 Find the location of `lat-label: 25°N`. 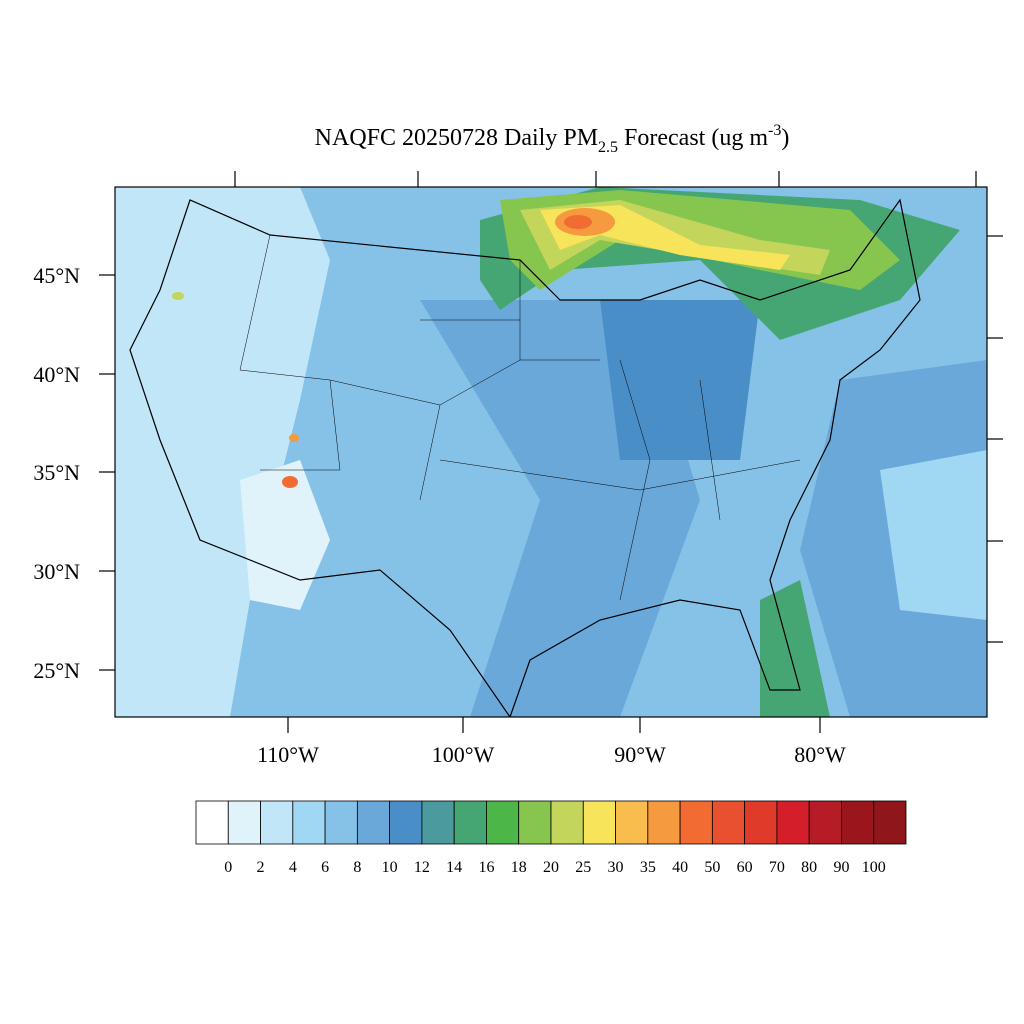

lat-label: 25°N is located at coordinates (56, 670).